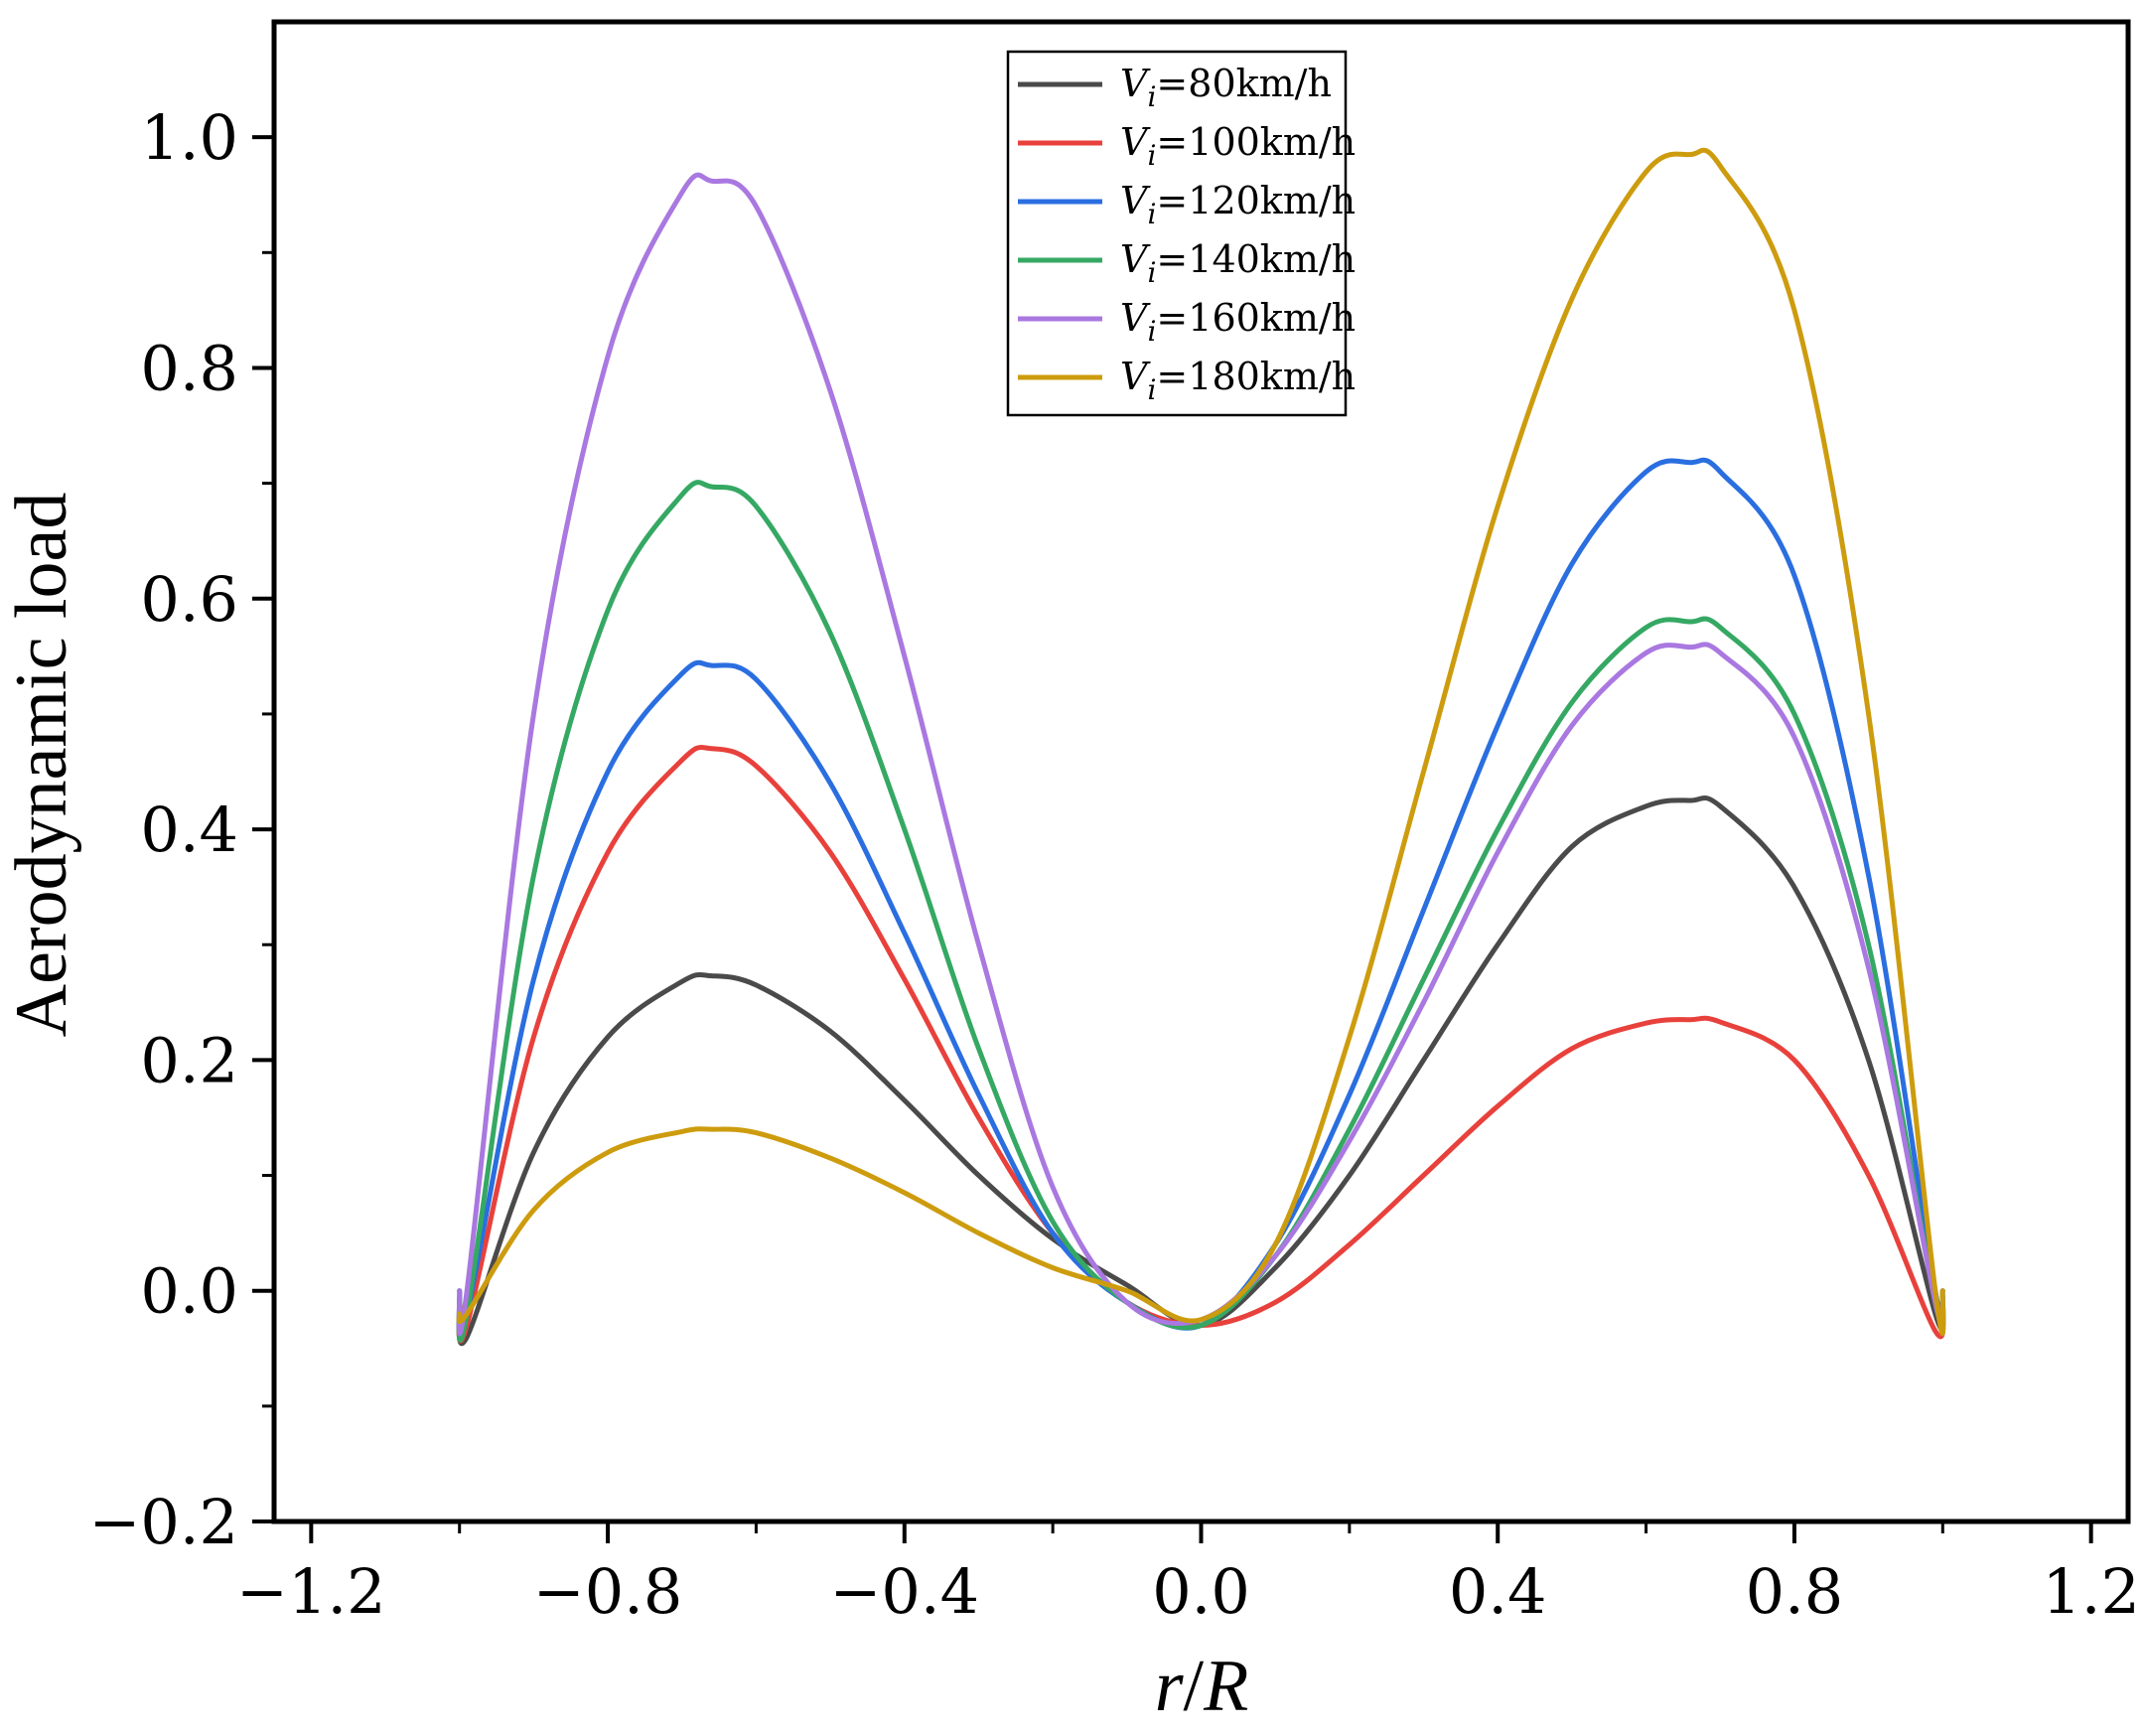 The width and height of the screenshot is (2145, 1736). I want to click on legend-label: Vi=120km/h, so click(1238, 204).